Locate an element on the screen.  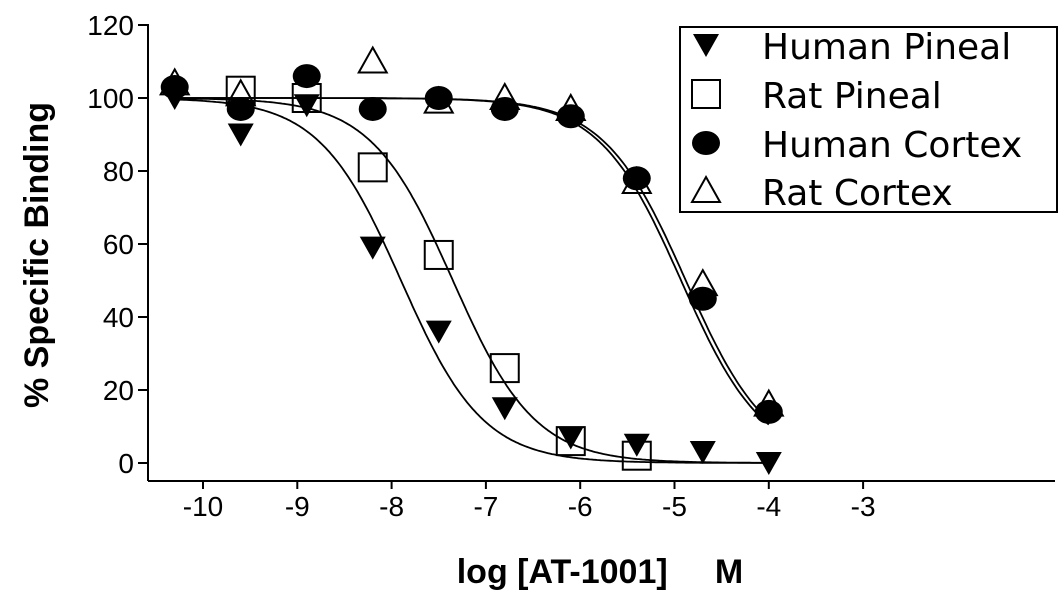
y-tick-label: 0 is located at coordinates (126, 463).